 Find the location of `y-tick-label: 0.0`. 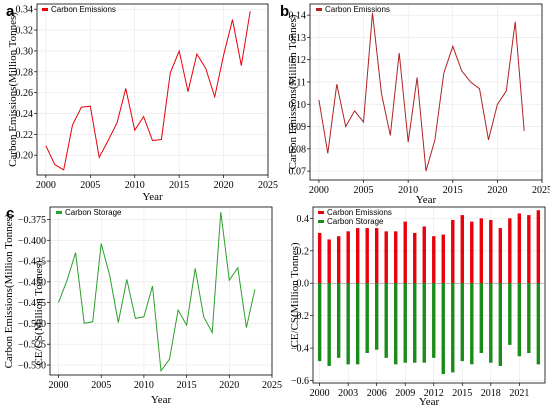

y-tick-label: 0.0 is located at coordinates (303, 284).